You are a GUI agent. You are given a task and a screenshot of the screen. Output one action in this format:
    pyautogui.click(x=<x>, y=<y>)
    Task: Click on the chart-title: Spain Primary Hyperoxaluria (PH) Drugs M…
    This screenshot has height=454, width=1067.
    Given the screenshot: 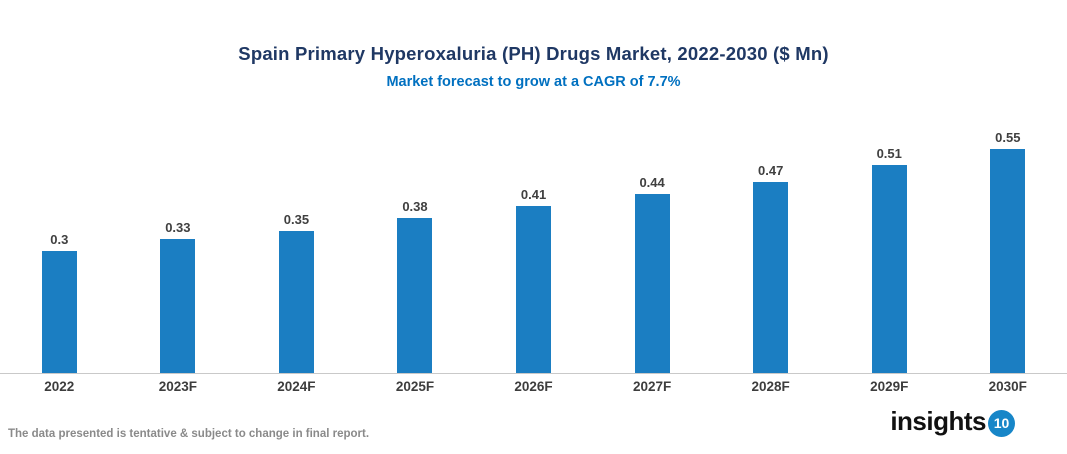 What is the action you would take?
    pyautogui.click(x=533, y=53)
    